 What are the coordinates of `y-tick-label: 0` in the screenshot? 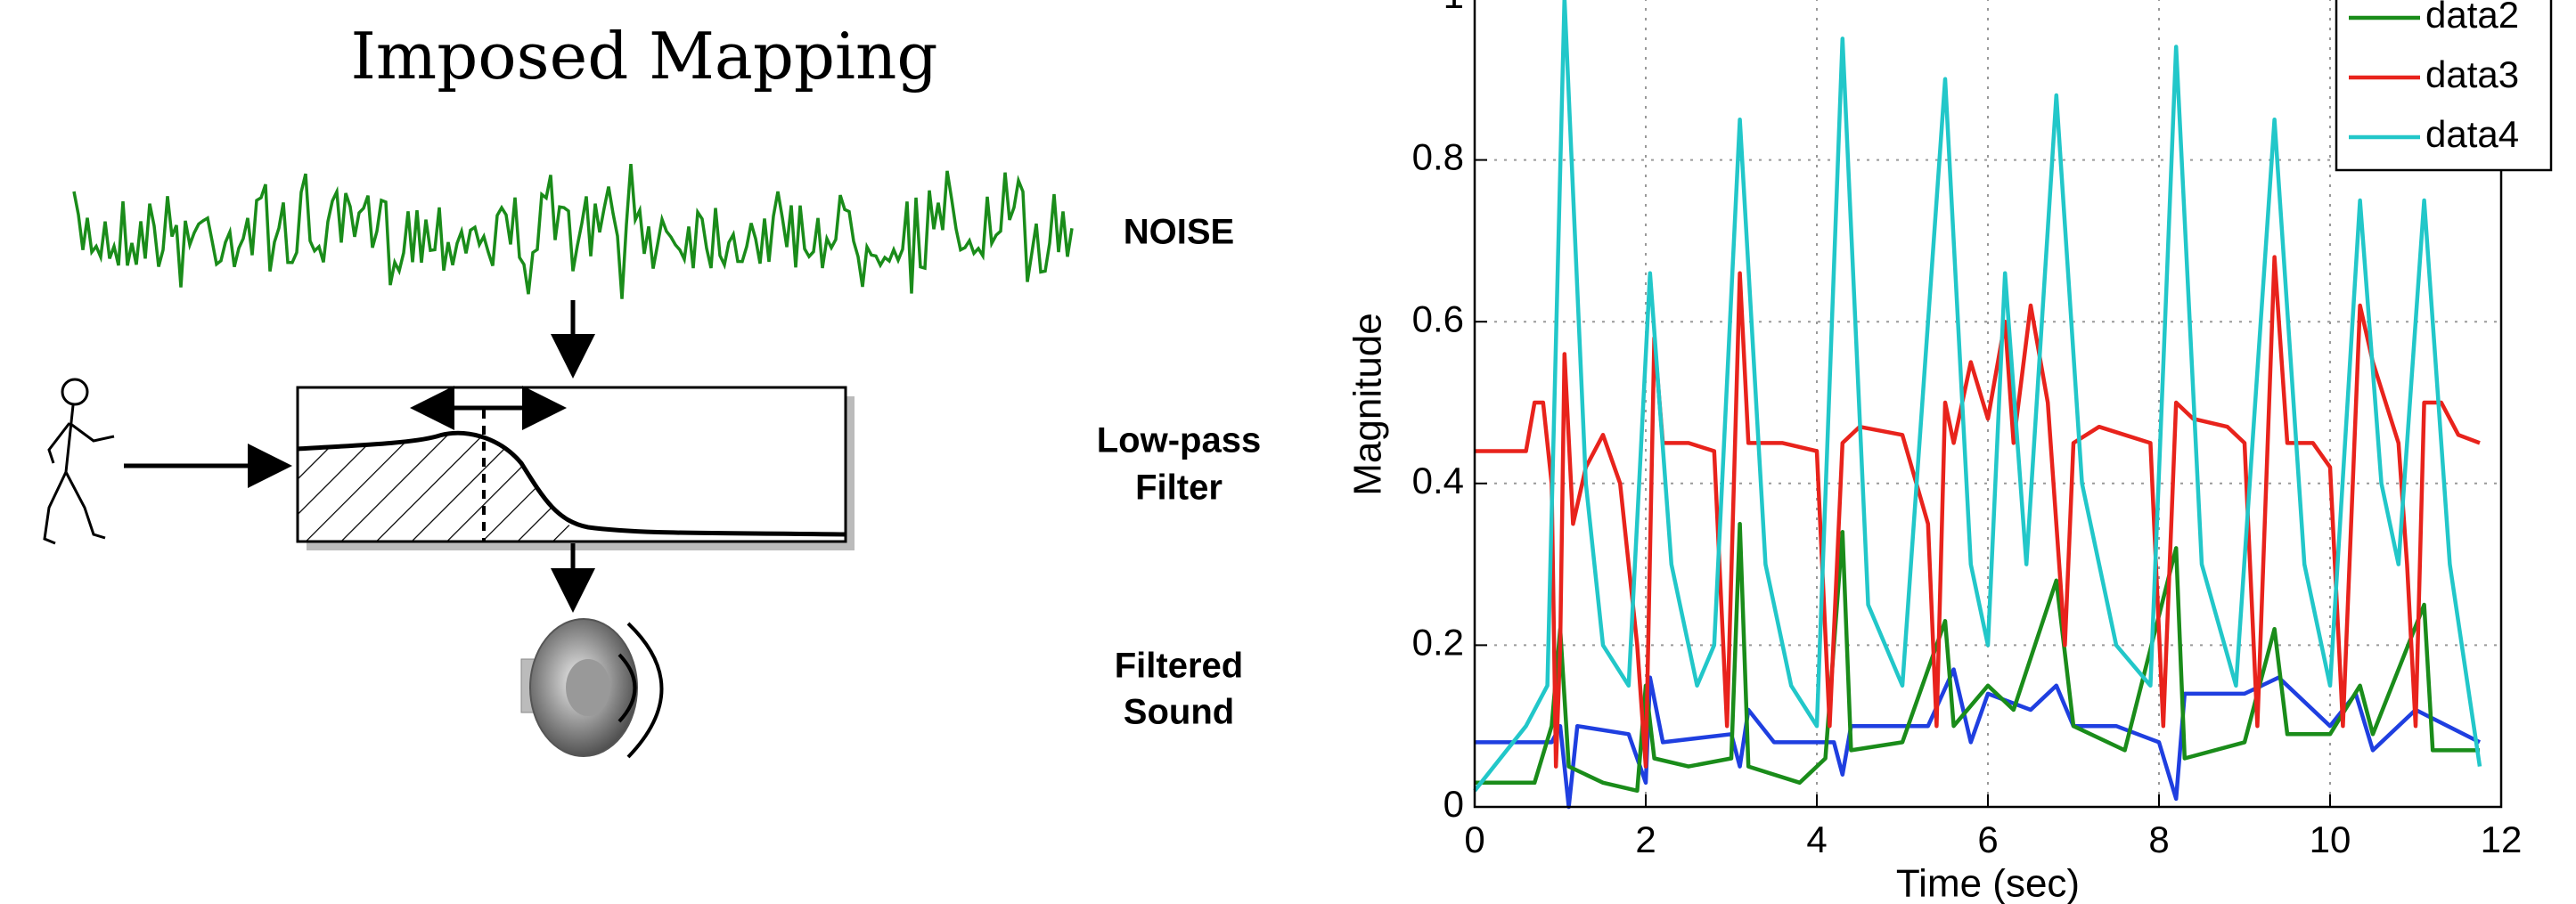 It's located at (1453, 804).